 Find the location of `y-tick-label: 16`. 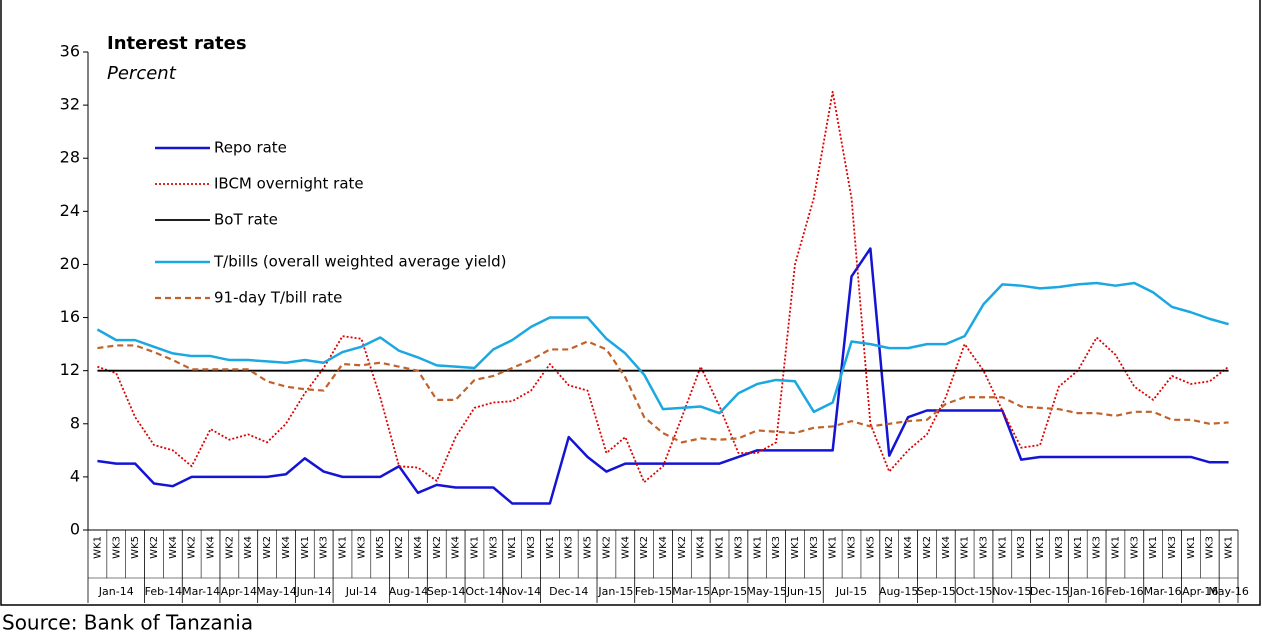

y-tick-label: 16 is located at coordinates (70, 316).